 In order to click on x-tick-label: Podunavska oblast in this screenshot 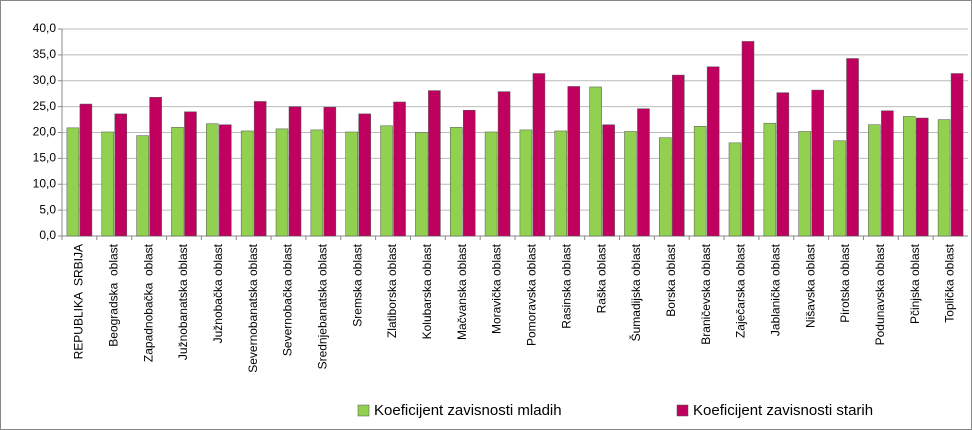, I will do `click(880, 294)`.